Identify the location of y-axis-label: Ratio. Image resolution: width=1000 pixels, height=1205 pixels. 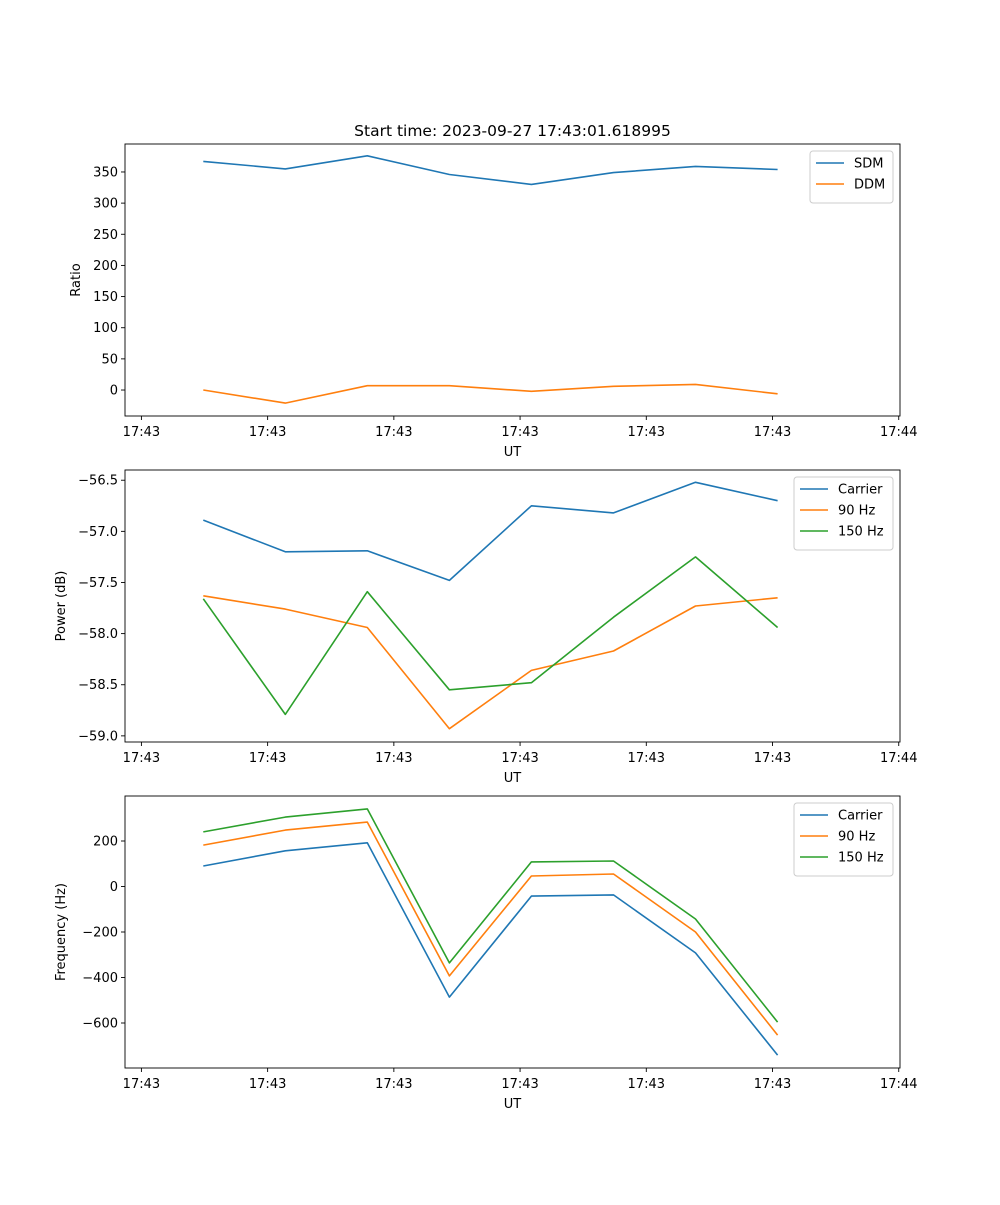
(76, 279).